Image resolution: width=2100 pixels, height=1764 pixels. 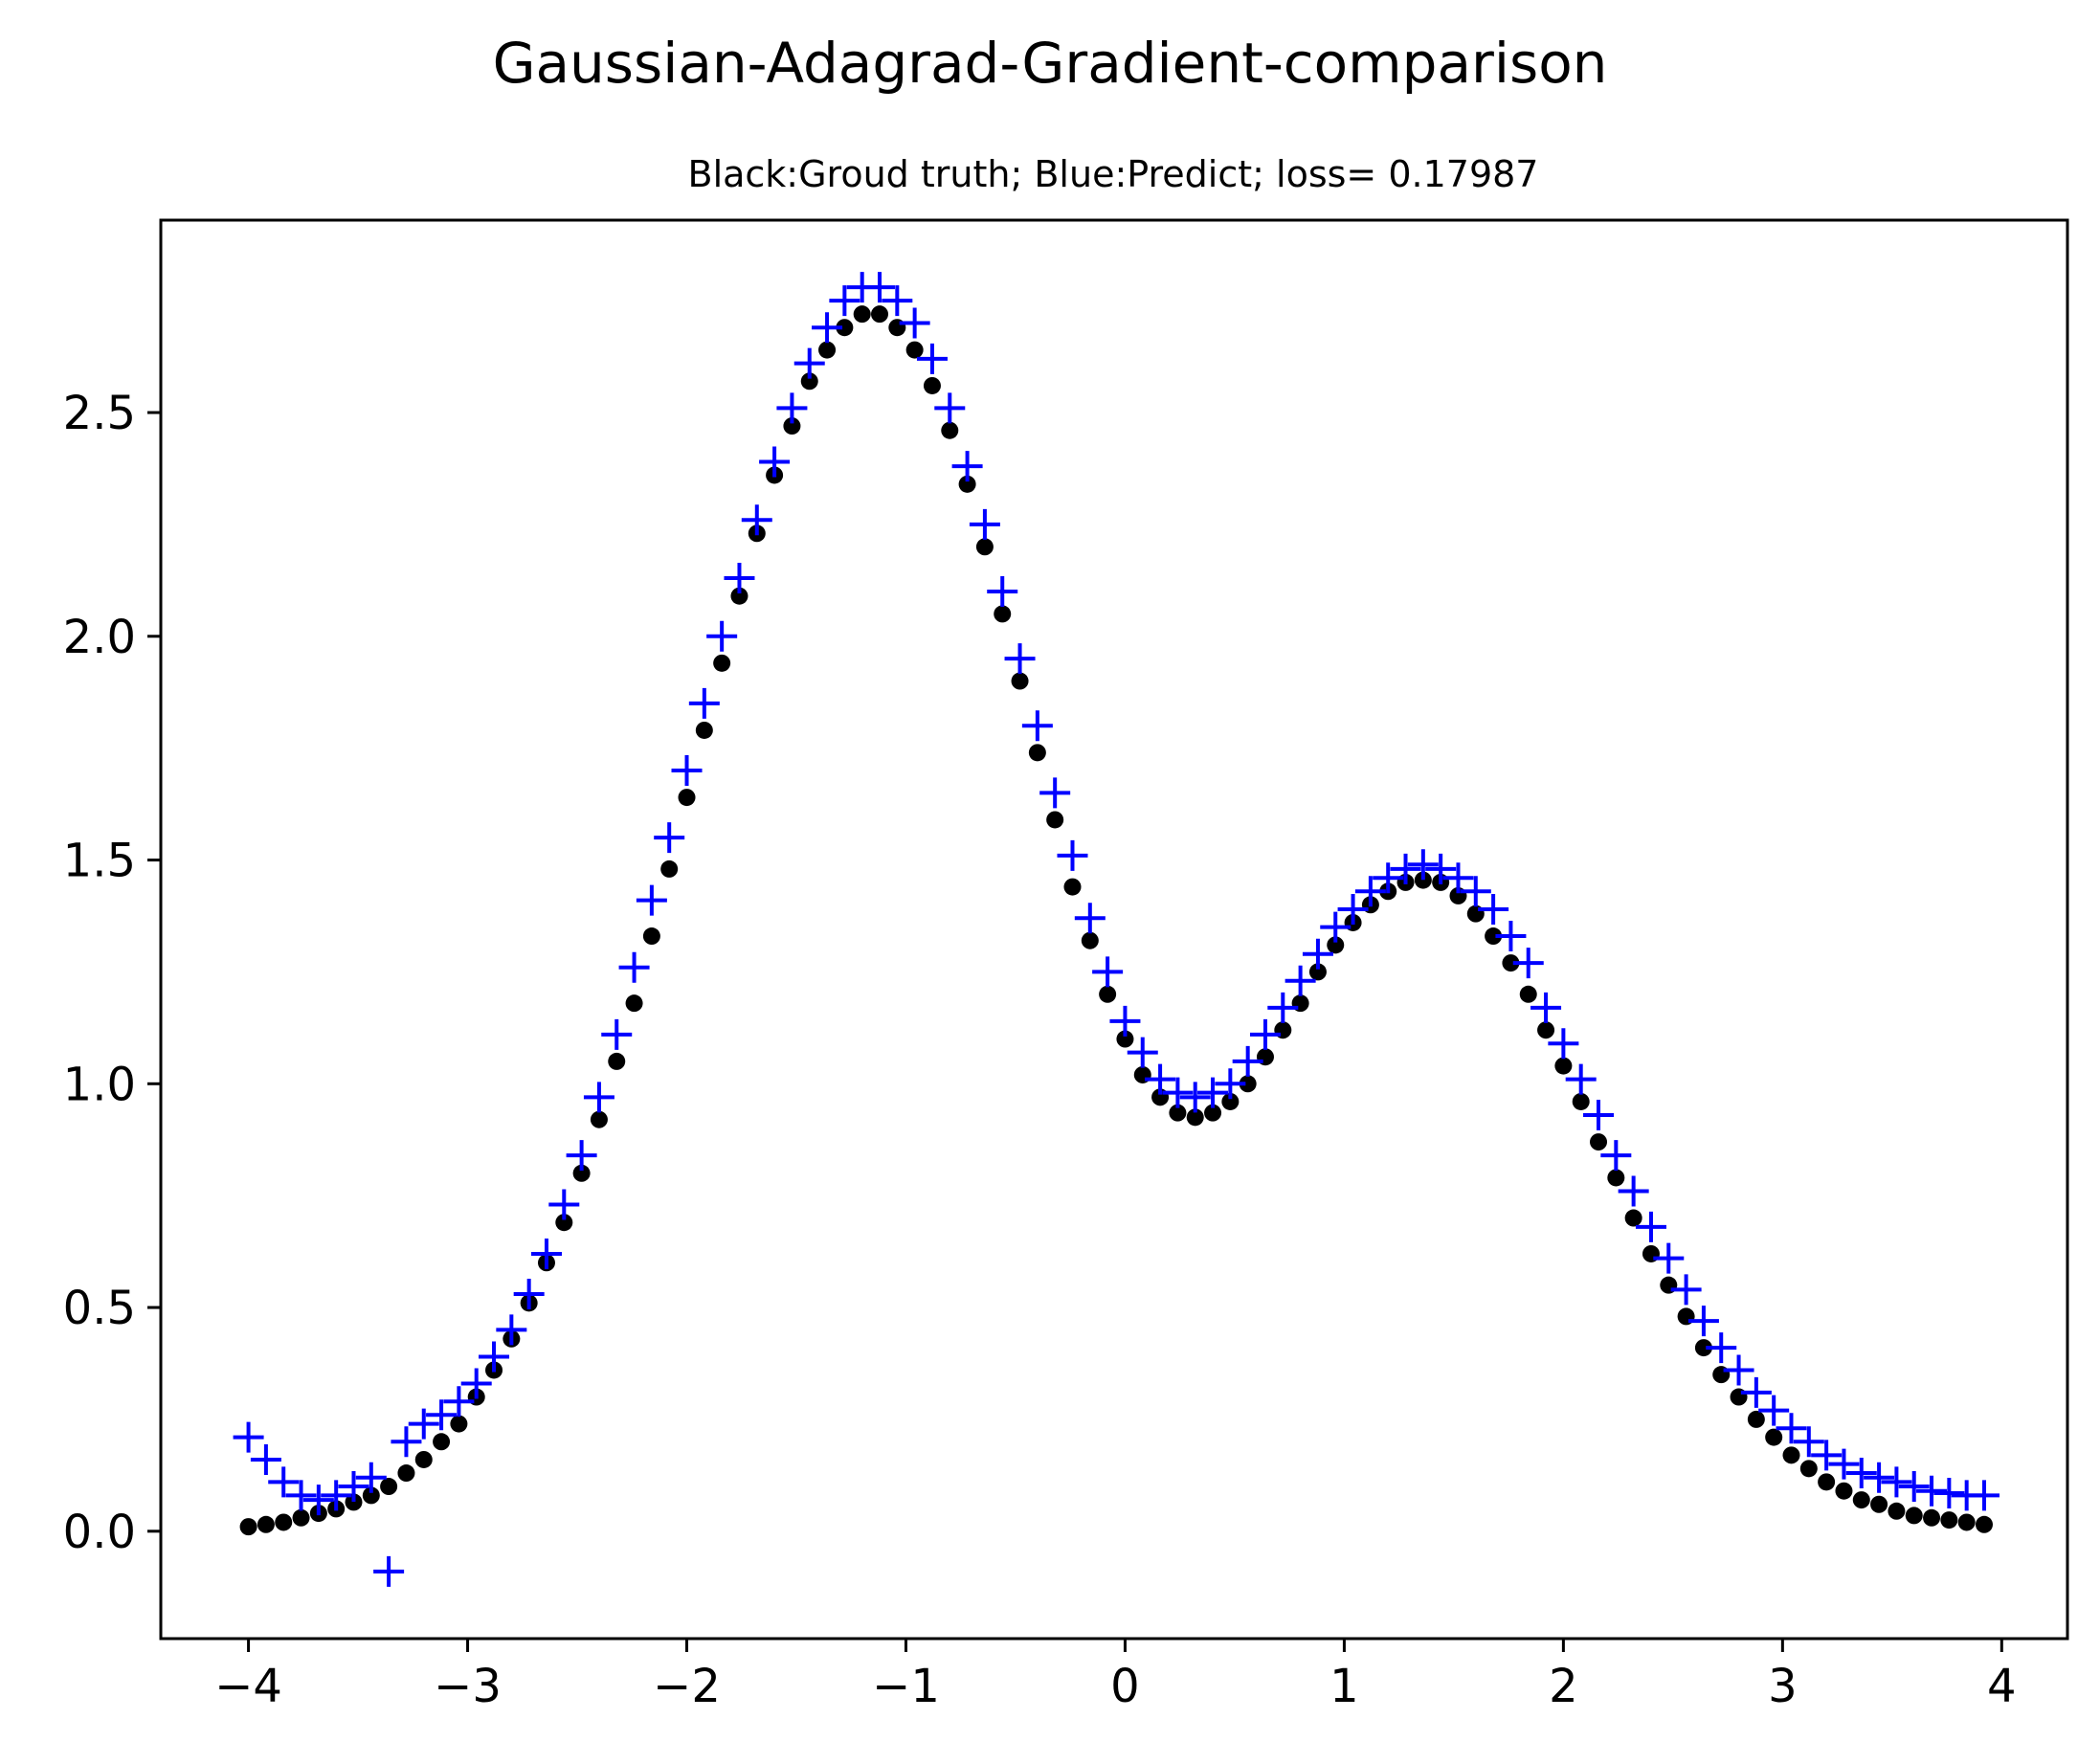 What do you see at coordinates (1344, 1686) in the screenshot?
I see `x-tick-label: 1` at bounding box center [1344, 1686].